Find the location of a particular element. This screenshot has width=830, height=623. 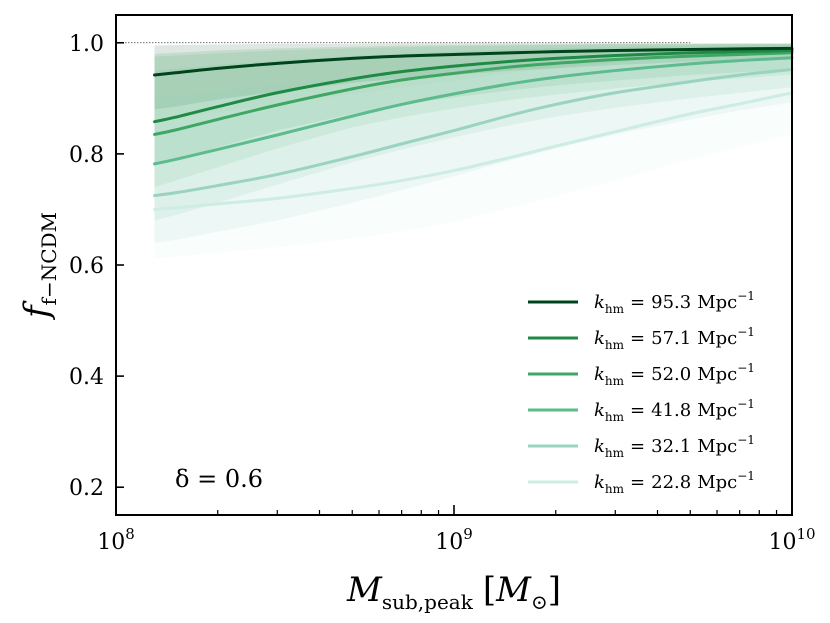

y-tick-label: 0.4 is located at coordinates (86, 377).